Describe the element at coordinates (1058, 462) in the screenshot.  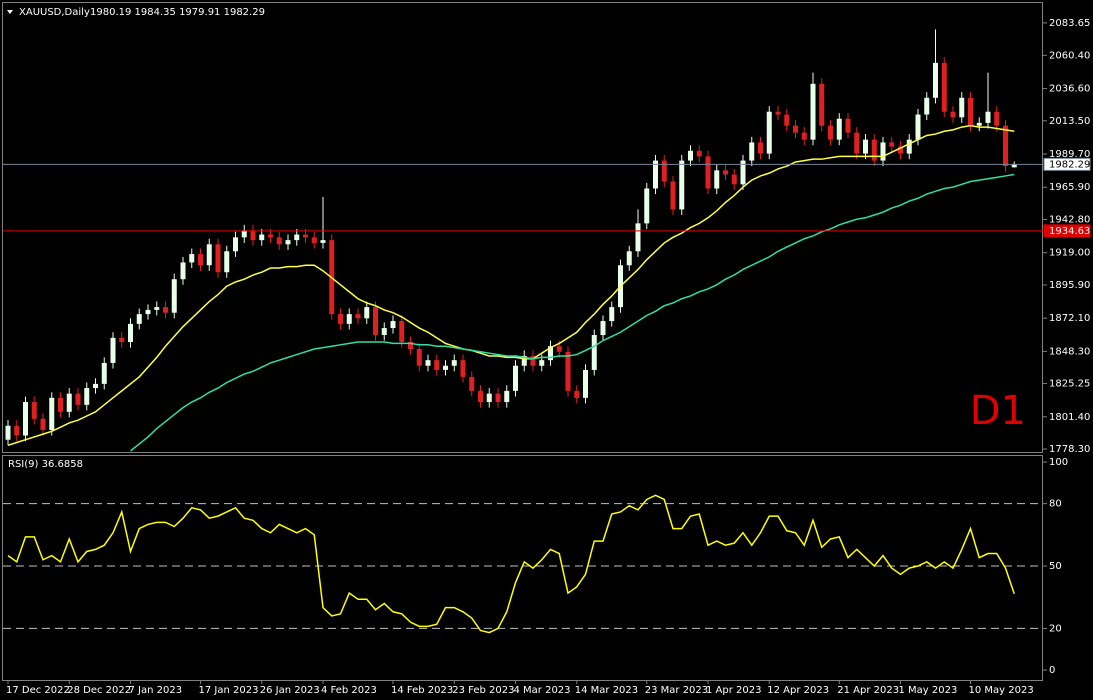
I see `y-tick-label: 100` at that location.